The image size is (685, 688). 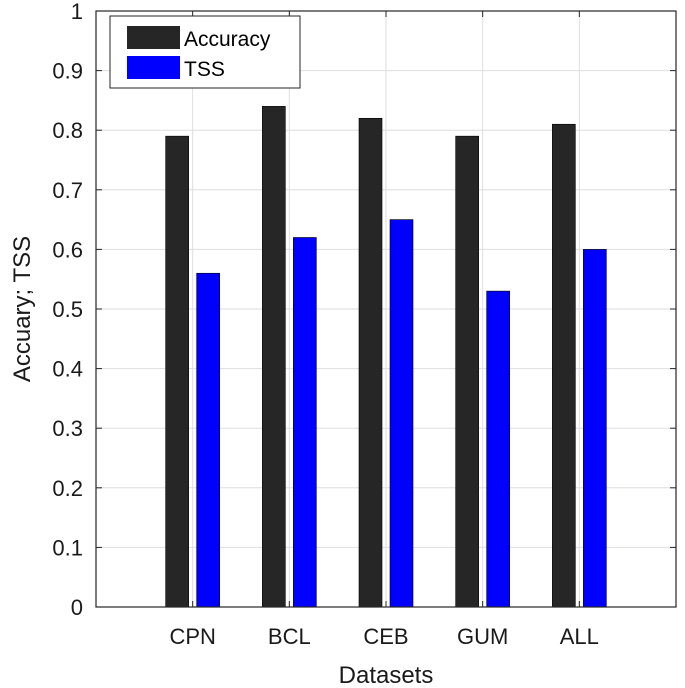 I want to click on bar-accuracy-ceb, so click(x=370, y=362).